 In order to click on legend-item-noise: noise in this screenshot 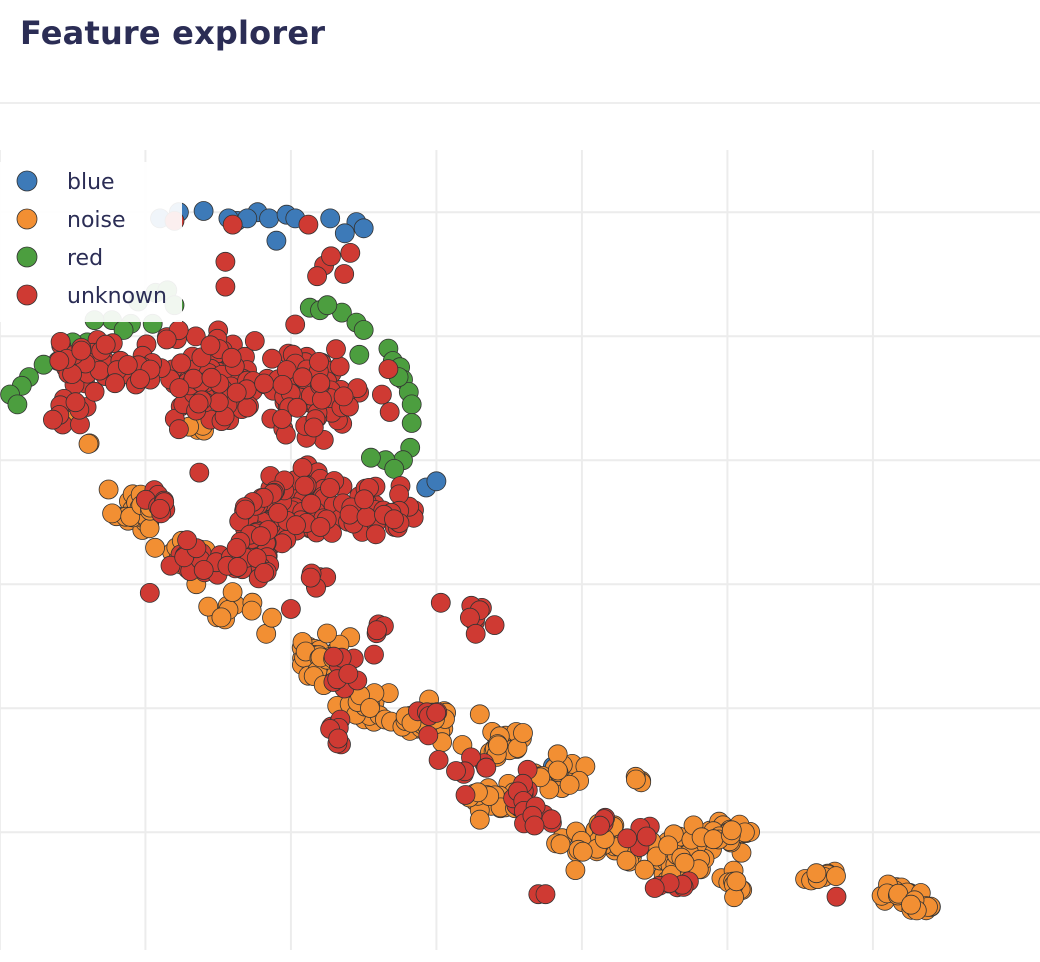, I will do `click(71, 220)`.